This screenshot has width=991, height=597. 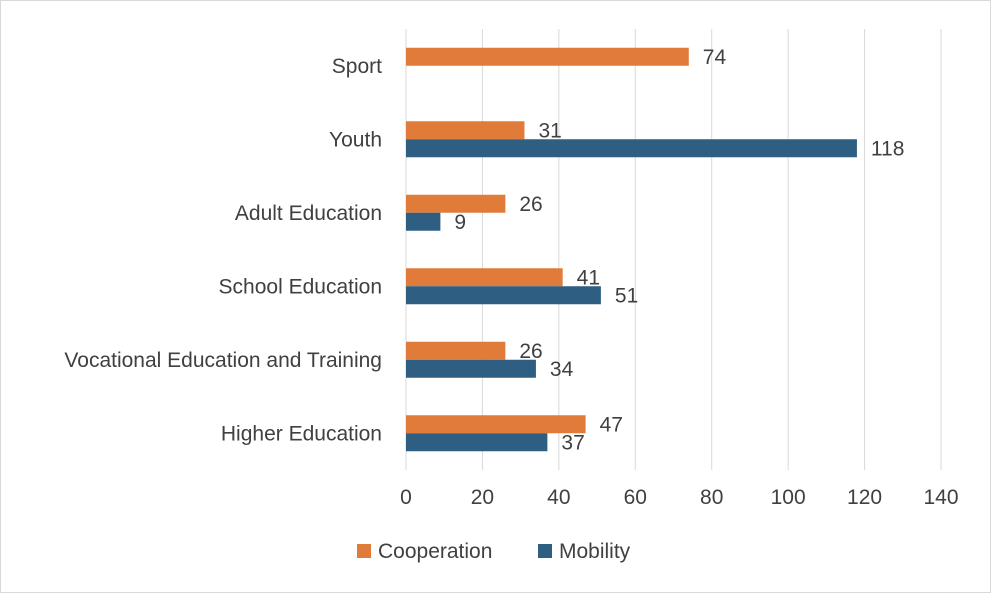 I want to click on x-tick-label-40: 40, so click(x=558, y=497).